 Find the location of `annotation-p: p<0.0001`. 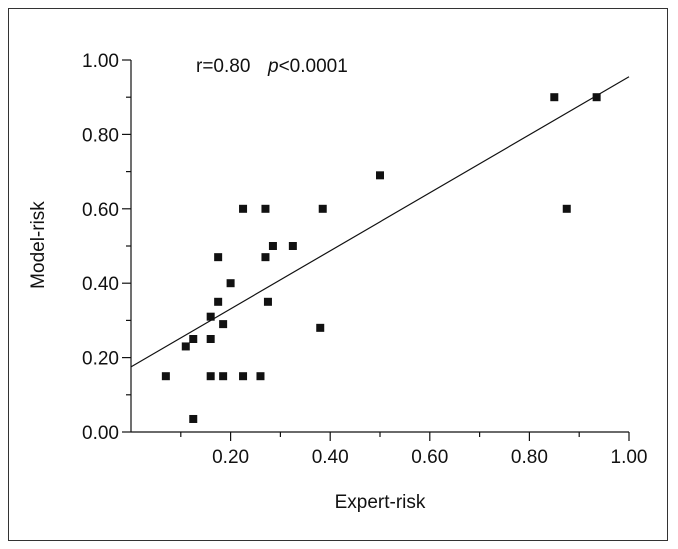

annotation-p: p<0.0001 is located at coordinates (307, 66).